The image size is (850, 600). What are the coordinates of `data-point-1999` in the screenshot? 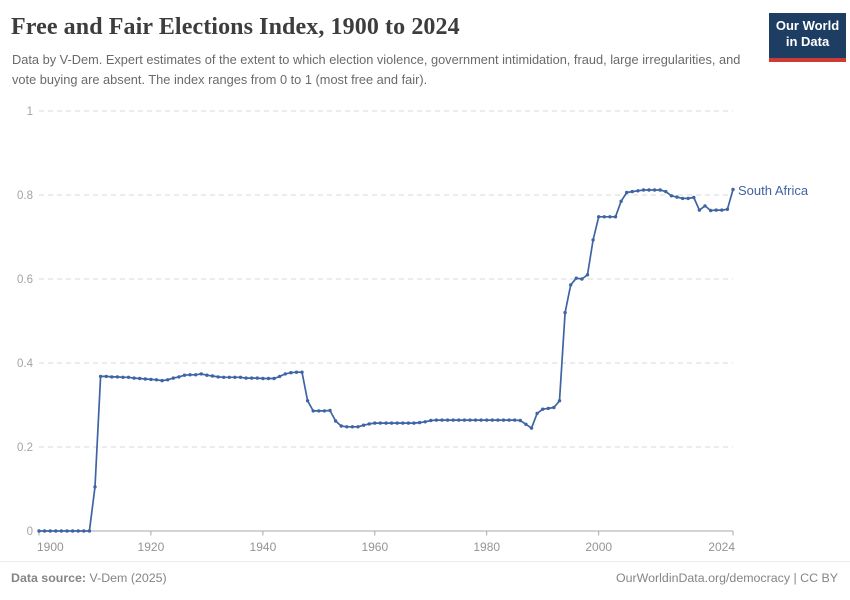 It's located at (593, 240).